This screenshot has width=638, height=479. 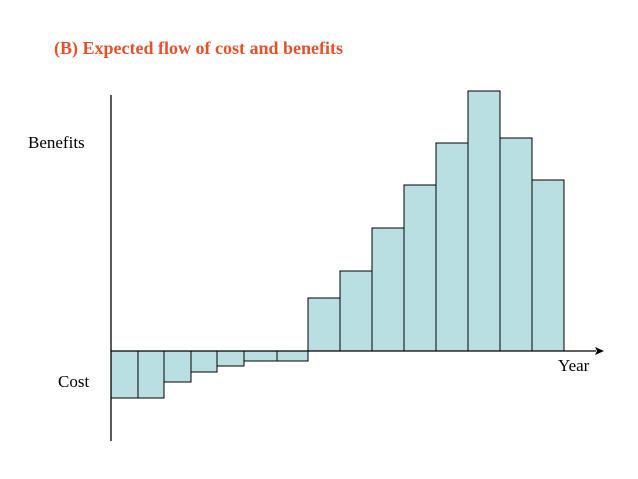 What do you see at coordinates (74, 381) in the screenshot?
I see `cost-axis-label: Cost` at bounding box center [74, 381].